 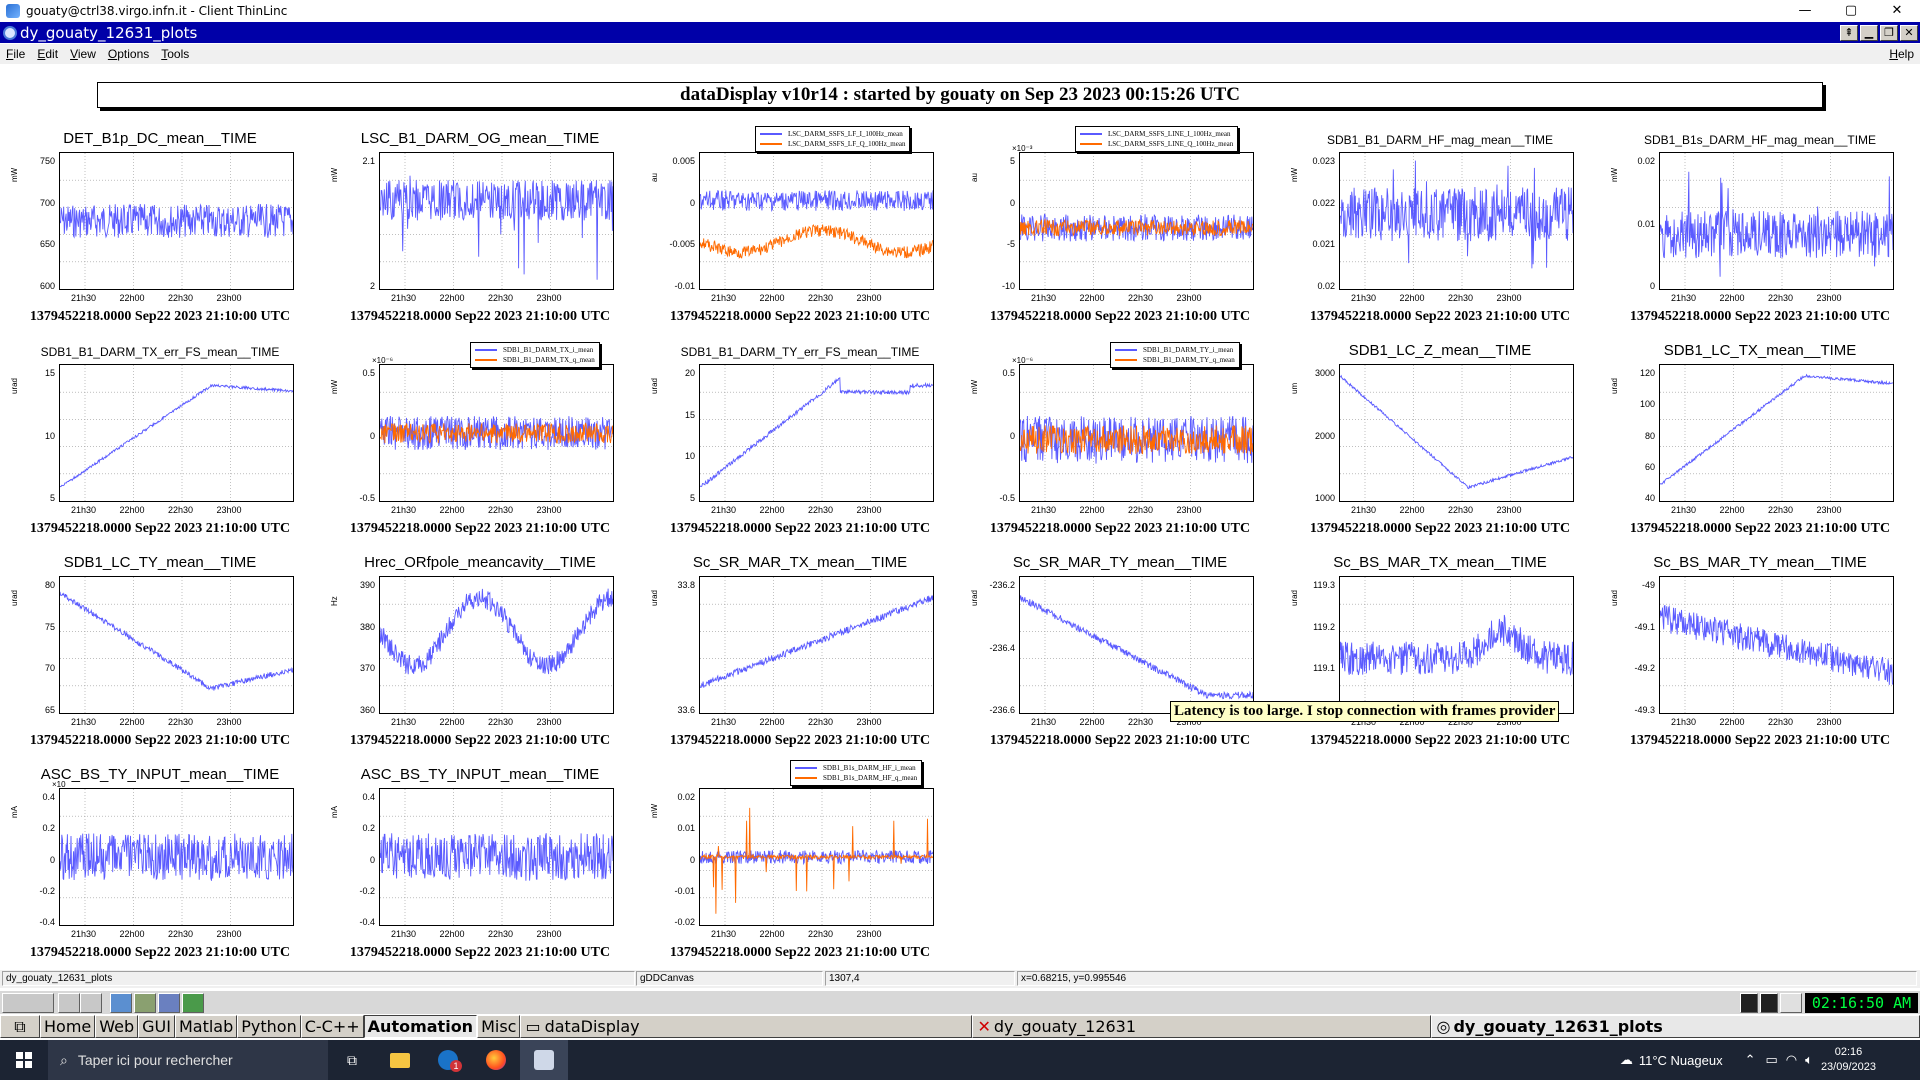 What do you see at coordinates (544, 1060) in the screenshot?
I see `thinlinc-task-icon` at bounding box center [544, 1060].